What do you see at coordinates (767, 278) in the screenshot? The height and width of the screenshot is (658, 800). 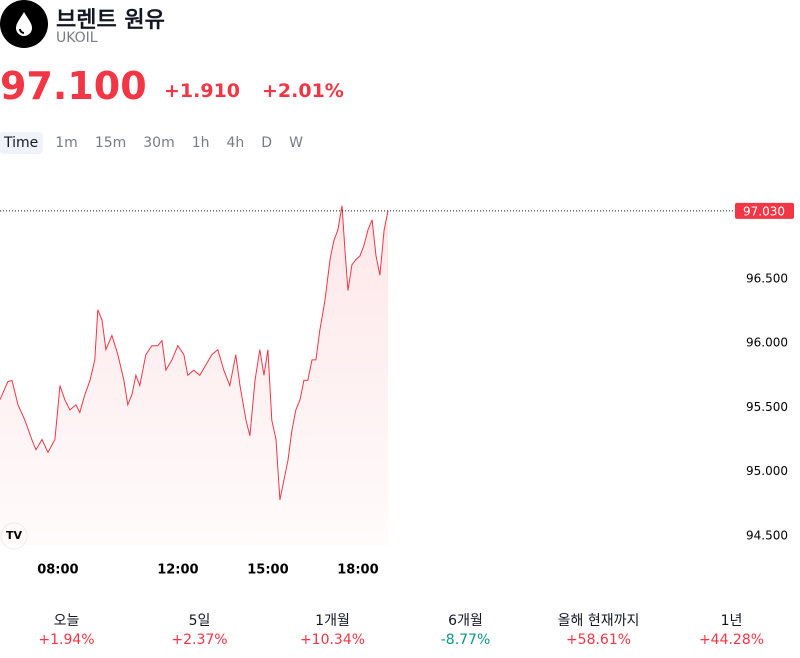 I see `y-tick-label: 96.500` at bounding box center [767, 278].